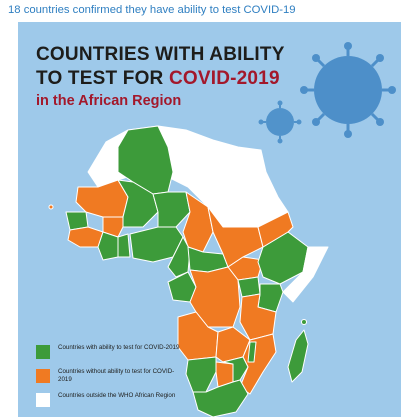 The height and width of the screenshot is (419, 419). What do you see at coordinates (249, 287) in the screenshot?
I see `country-uganda` at bounding box center [249, 287].